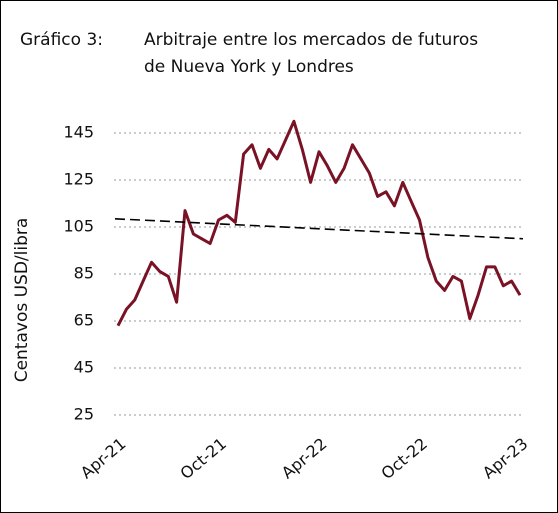 The height and width of the screenshot is (513, 558). What do you see at coordinates (78, 132) in the screenshot?
I see `y-tick-label: 145` at bounding box center [78, 132].